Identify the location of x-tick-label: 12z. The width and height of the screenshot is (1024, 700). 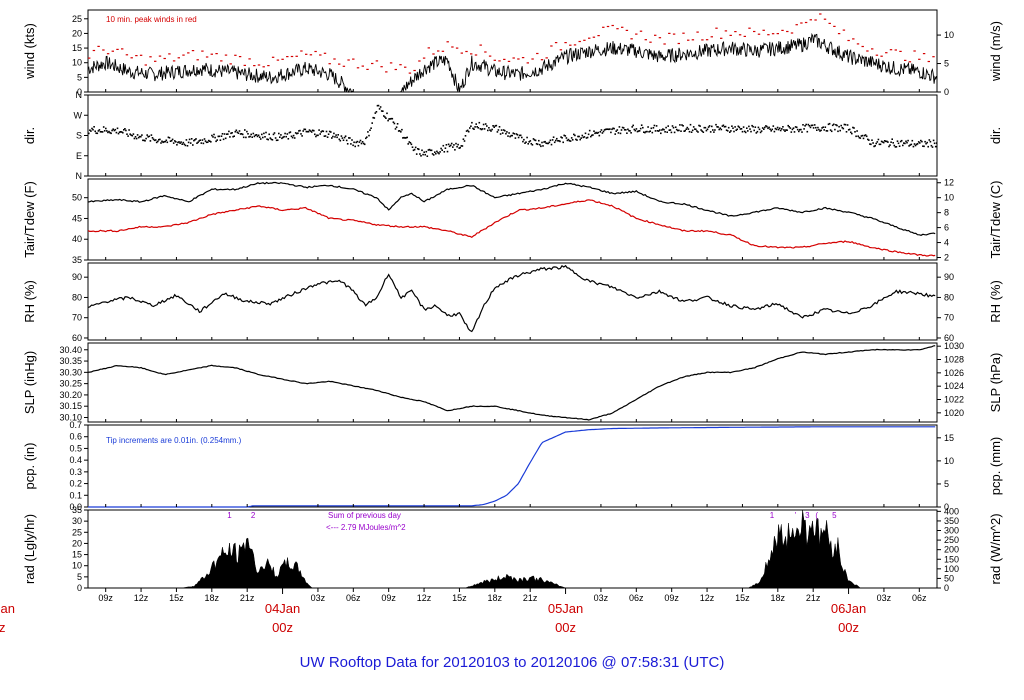
(424, 598).